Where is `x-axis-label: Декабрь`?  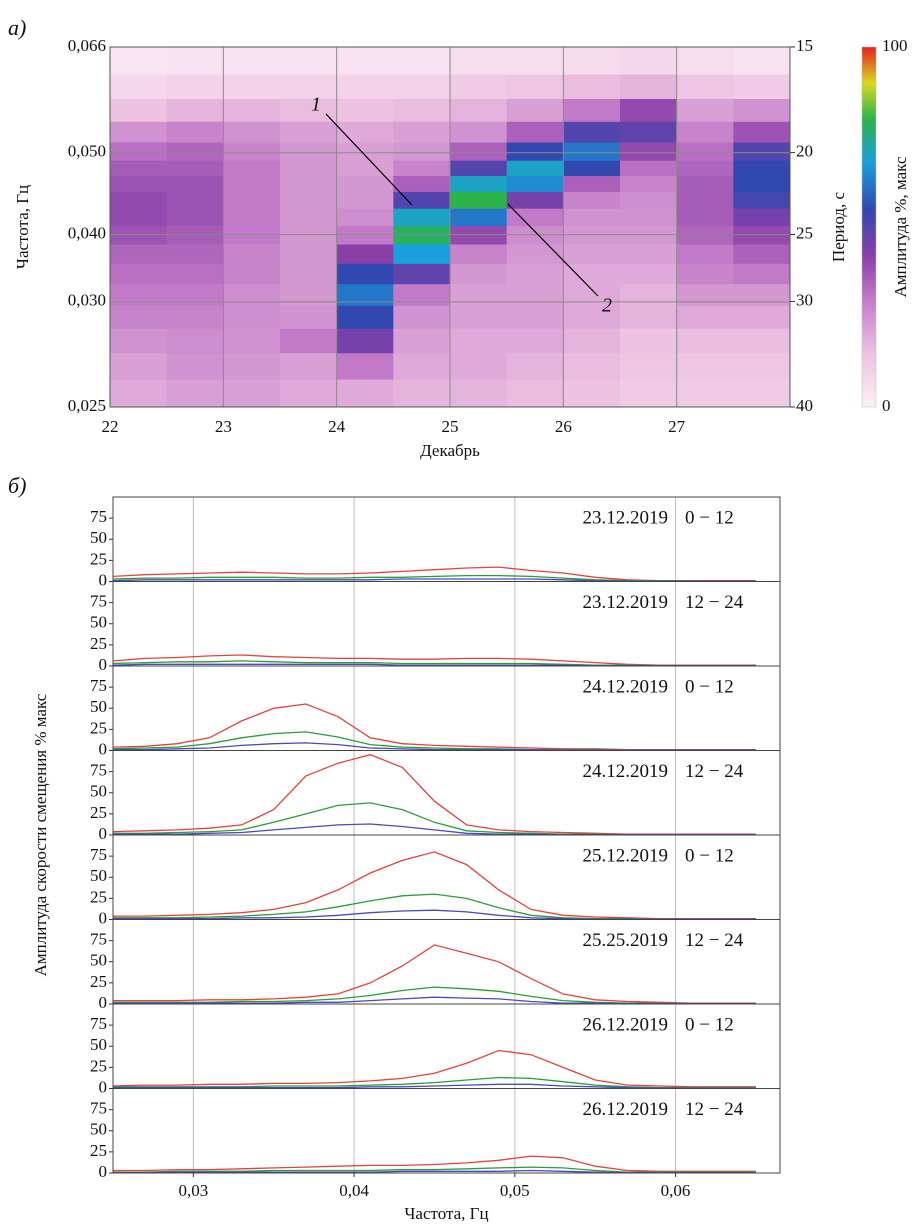
x-axis-label: Декабрь is located at coordinates (450, 450).